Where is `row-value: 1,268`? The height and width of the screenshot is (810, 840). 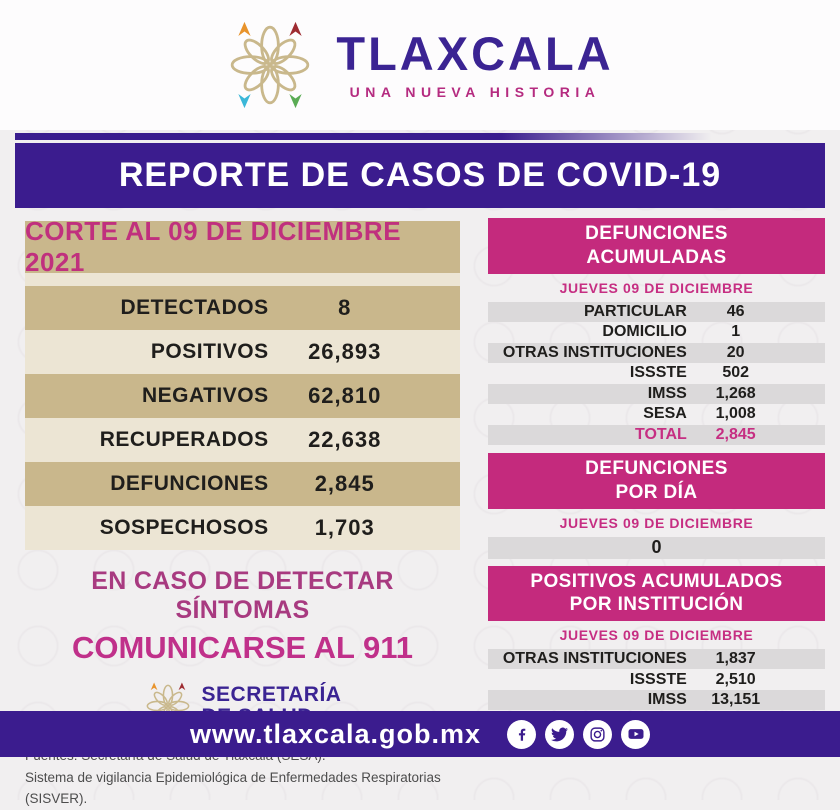
row-value: 1,268 is located at coordinates (735, 393).